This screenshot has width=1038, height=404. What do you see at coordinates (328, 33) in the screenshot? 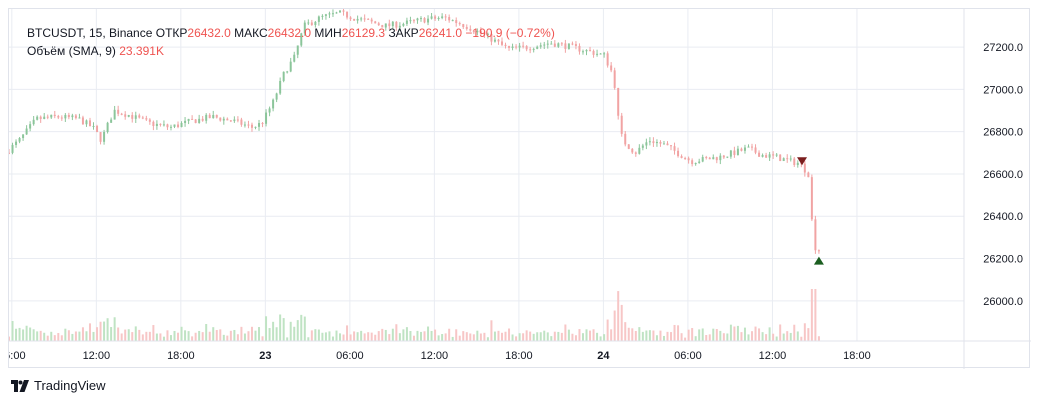
I see `low-label: МИН` at bounding box center [328, 33].